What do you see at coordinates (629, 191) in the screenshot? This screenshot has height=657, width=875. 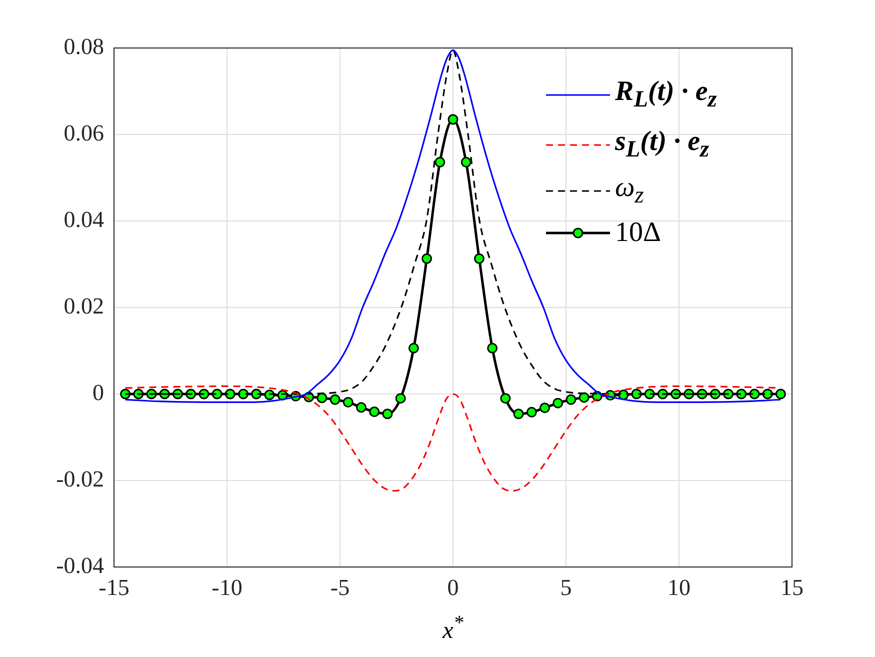 I see `legend-label: ω$_{z}$` at bounding box center [629, 191].